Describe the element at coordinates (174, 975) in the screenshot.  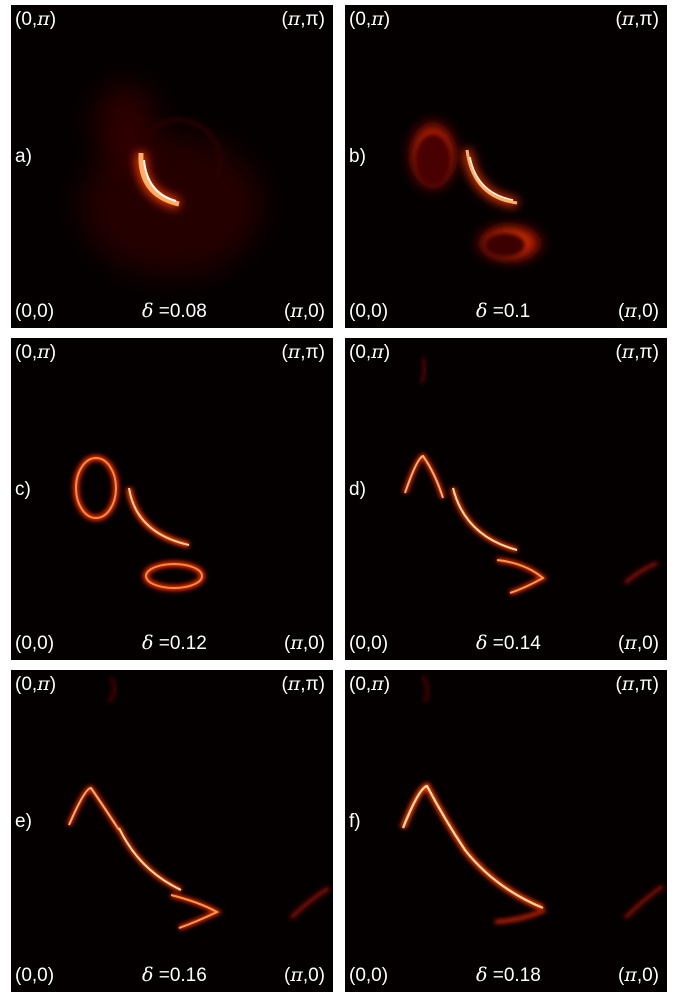
I see `doping-label: δ =0.16` at that location.